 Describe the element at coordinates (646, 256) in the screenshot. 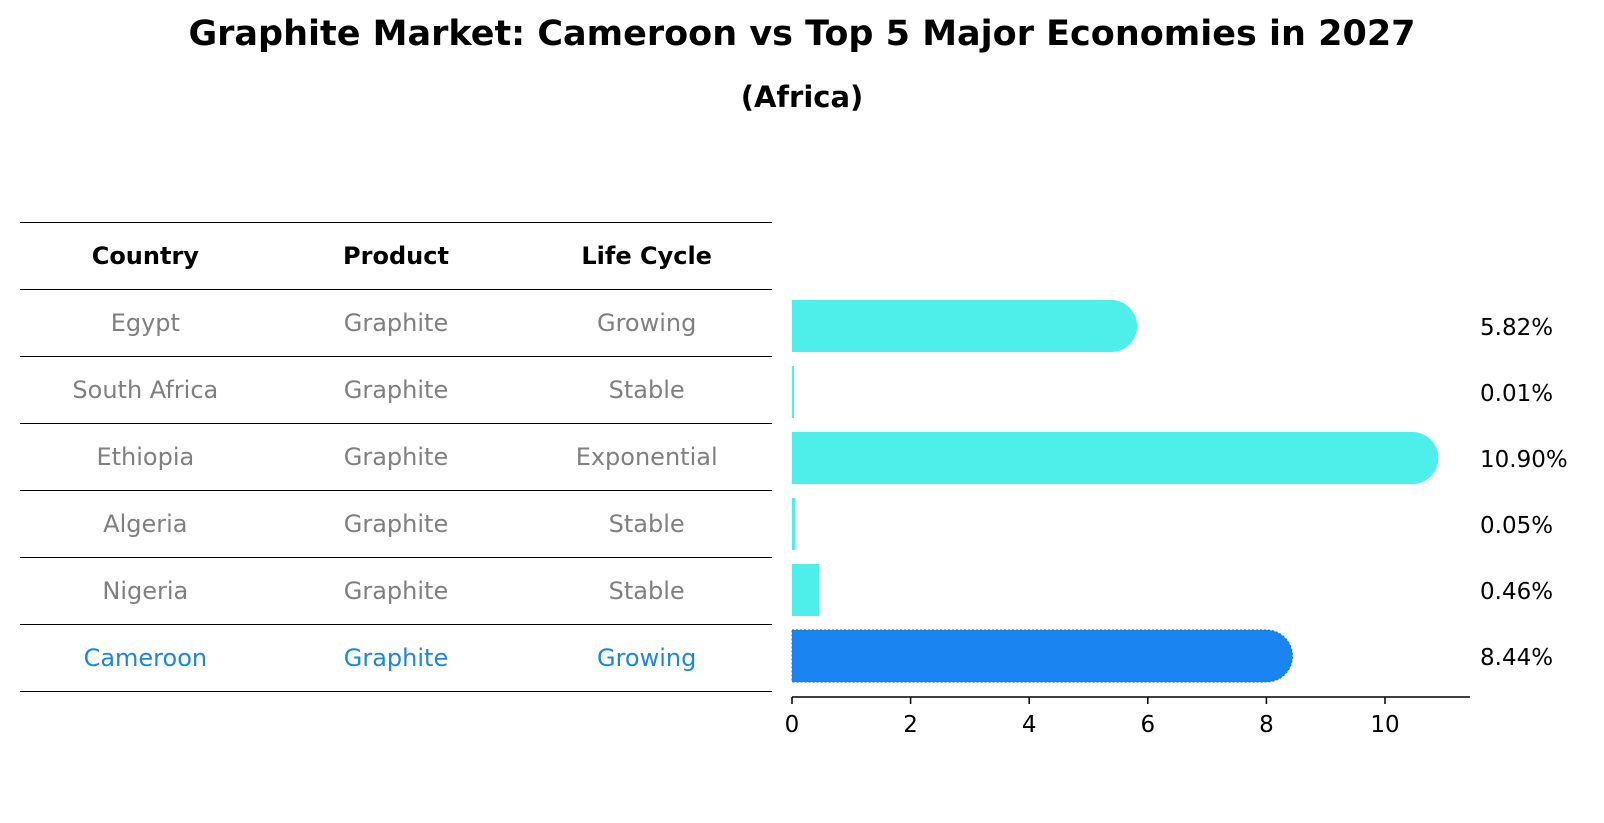

I see `header-life-cycle: Life Cycle` at that location.